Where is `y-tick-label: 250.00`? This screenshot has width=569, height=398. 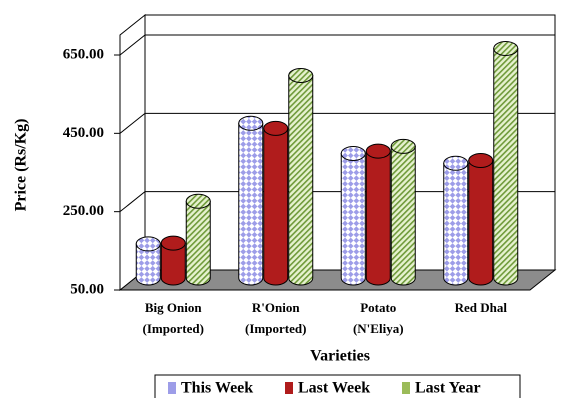 y-tick-label: 250.00 is located at coordinates (83, 211).